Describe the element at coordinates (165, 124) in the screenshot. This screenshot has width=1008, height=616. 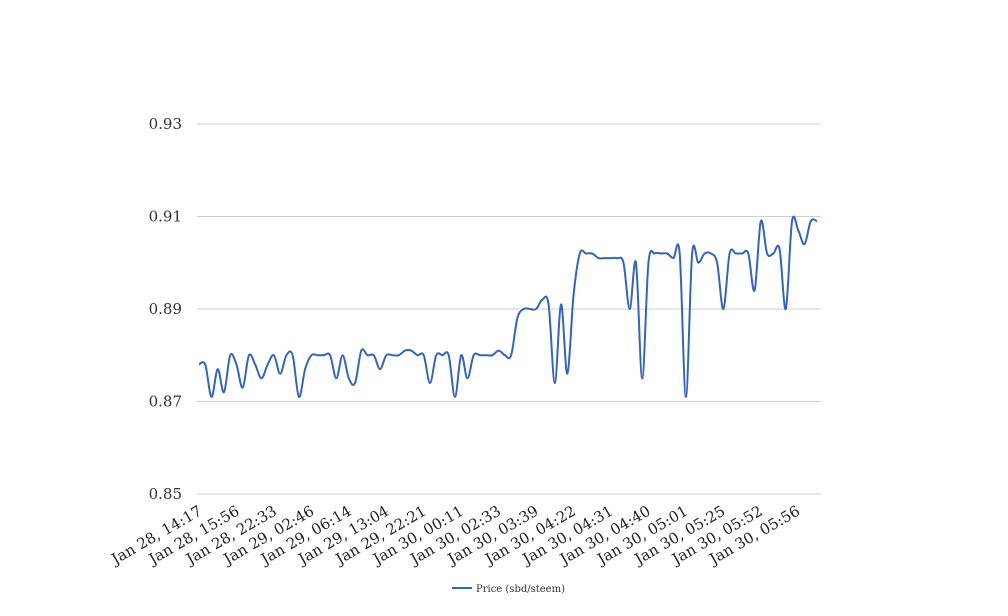
I see `y-tick-label: 0.93` at that location.